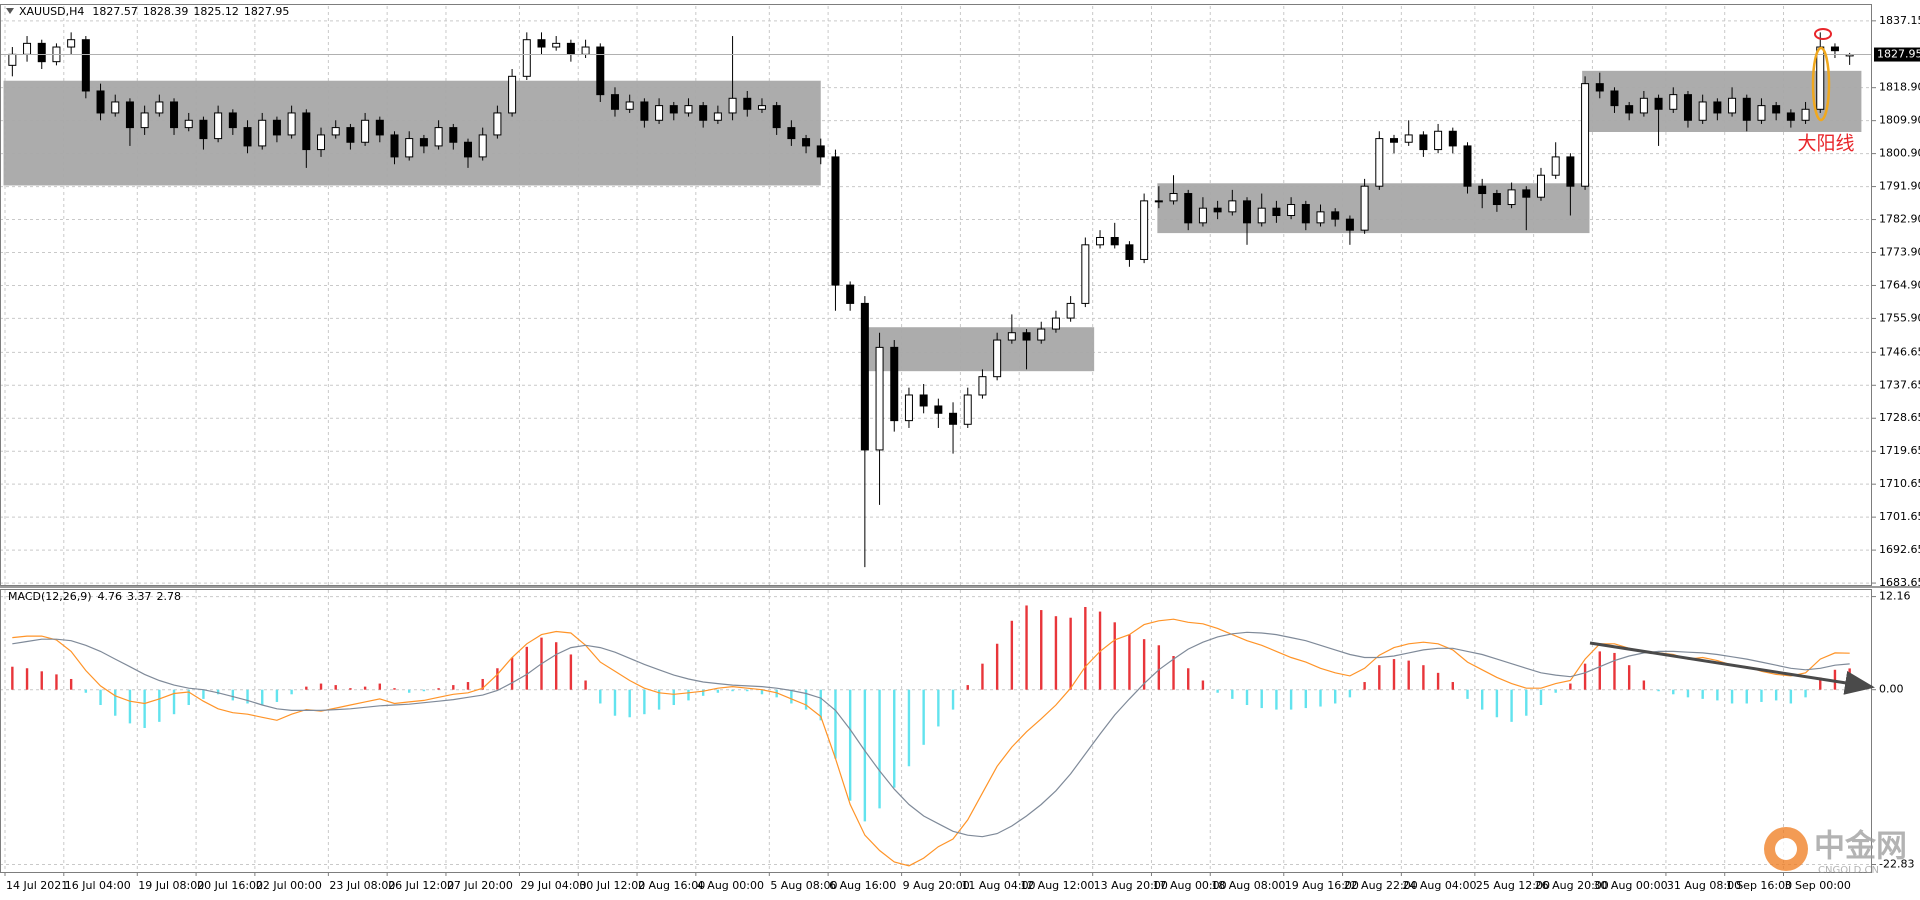 This screenshot has width=1920, height=900. Describe the element at coordinates (1860, 847) in the screenshot. I see `watermark-name: 中金网` at that location.